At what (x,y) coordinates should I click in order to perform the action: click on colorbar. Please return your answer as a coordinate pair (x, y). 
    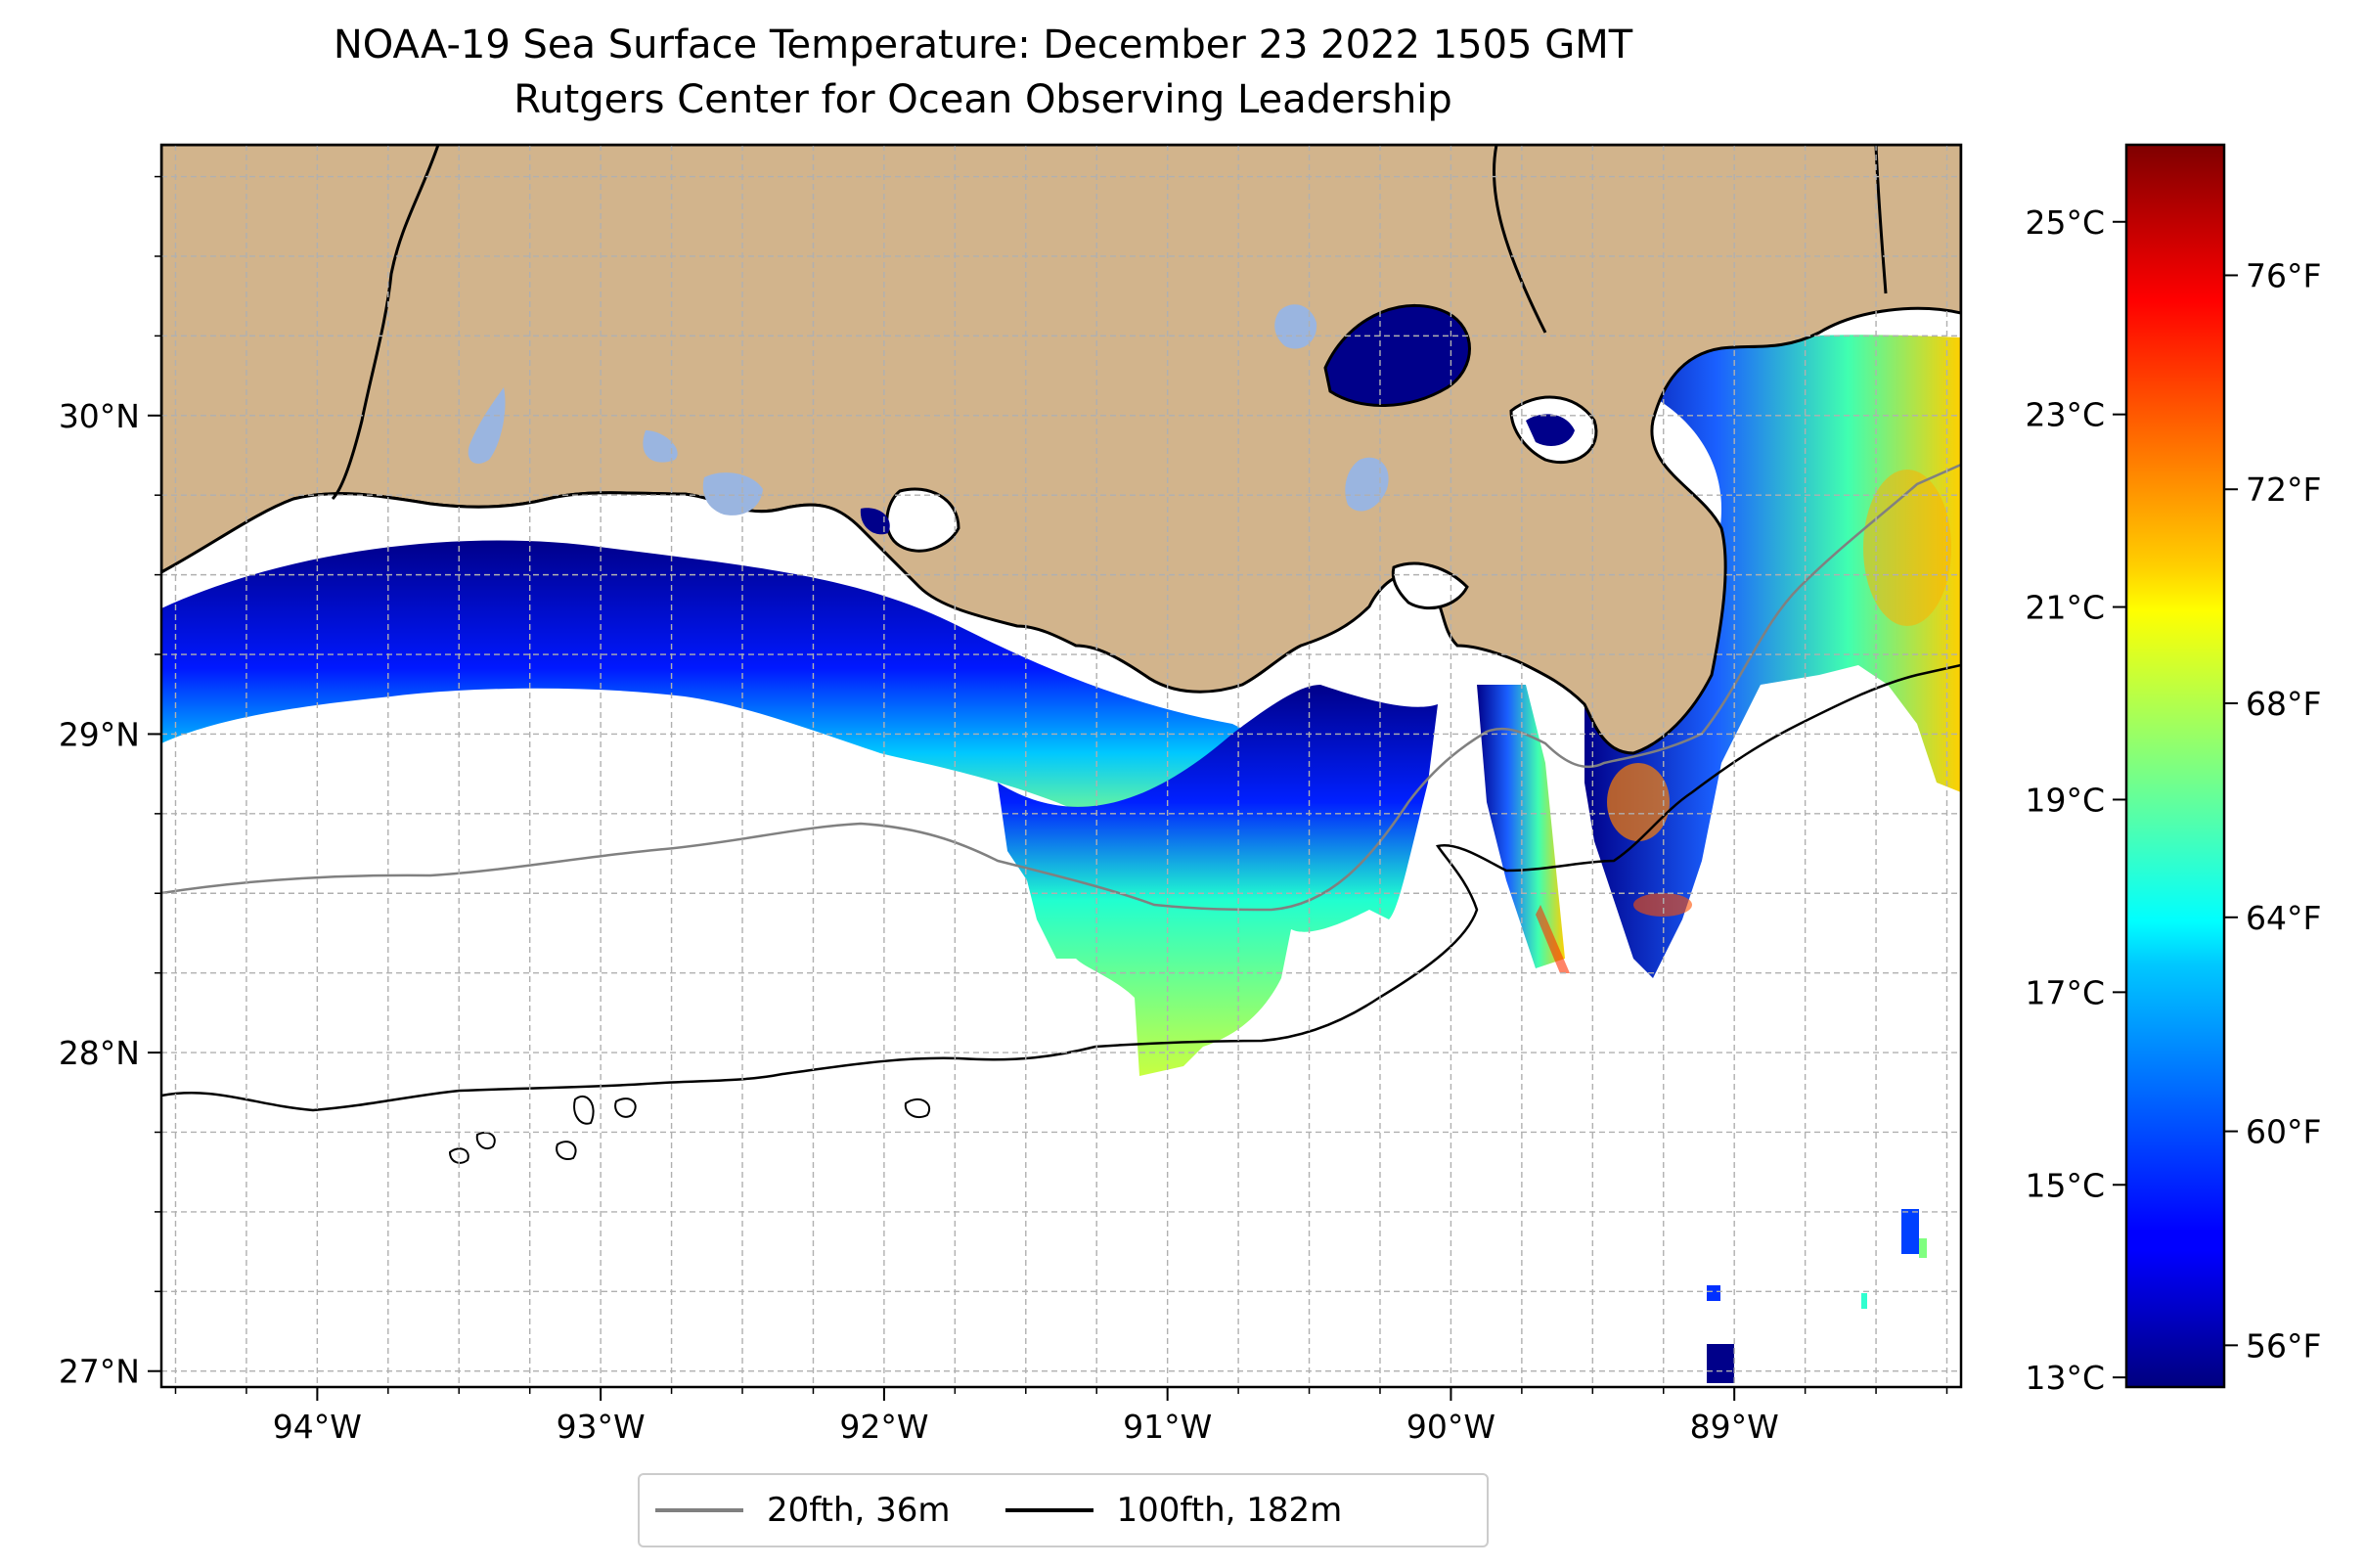
    Looking at the image, I should click on (2175, 766).